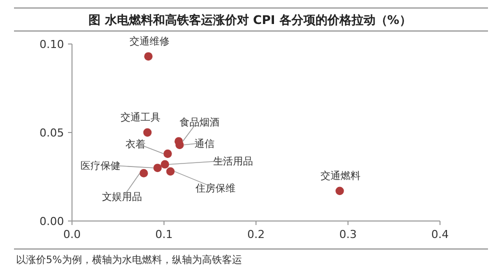 The image size is (500, 270). Describe the element at coordinates (72, 234) in the screenshot. I see `x-tick-label: 0.0` at that location.